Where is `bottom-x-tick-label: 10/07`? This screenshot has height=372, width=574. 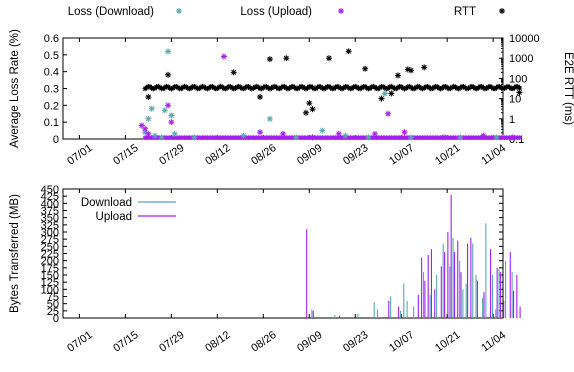
bottom-x-tick-label: 10/07 is located at coordinates (401, 342).